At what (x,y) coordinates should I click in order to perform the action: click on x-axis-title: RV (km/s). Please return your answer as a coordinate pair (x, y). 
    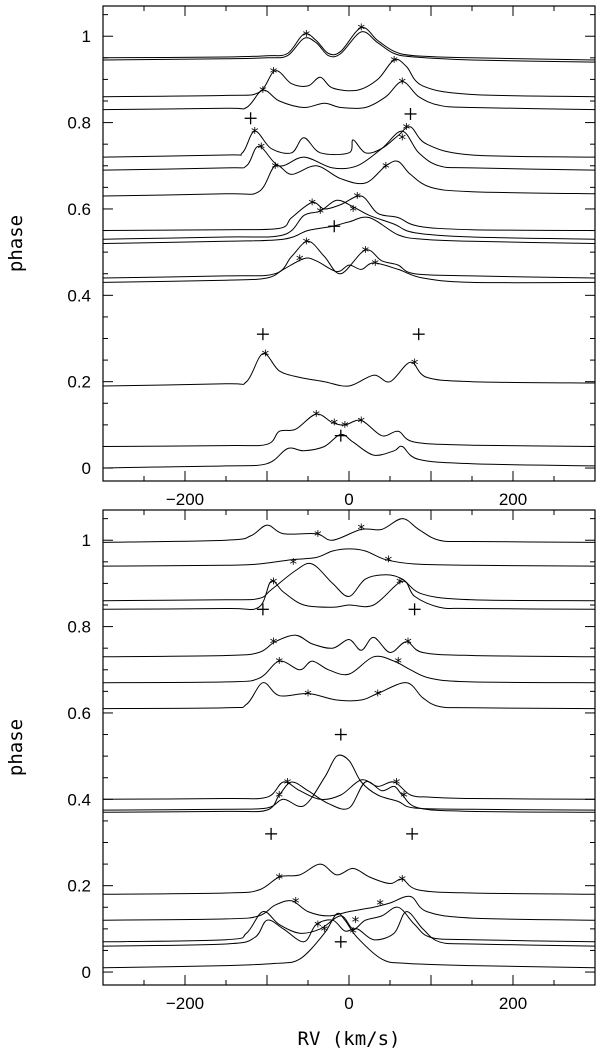
    Looking at the image, I should click on (349, 1039).